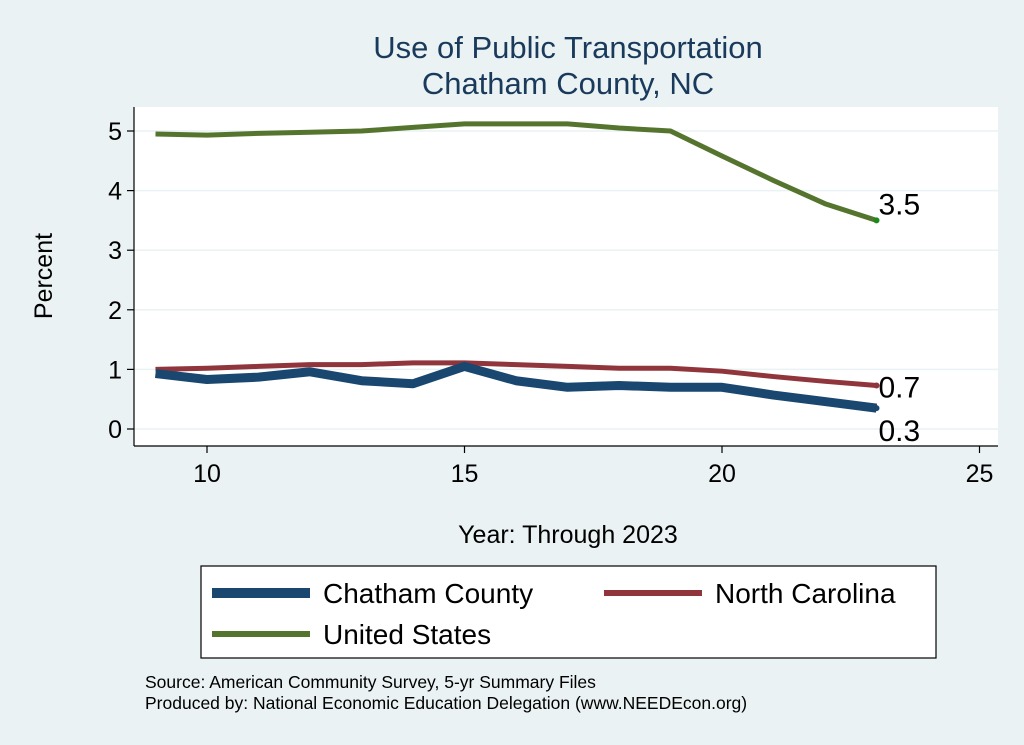 The width and height of the screenshot is (1024, 745). What do you see at coordinates (805, 593) in the screenshot?
I see `legend-label: North Carolina` at bounding box center [805, 593].